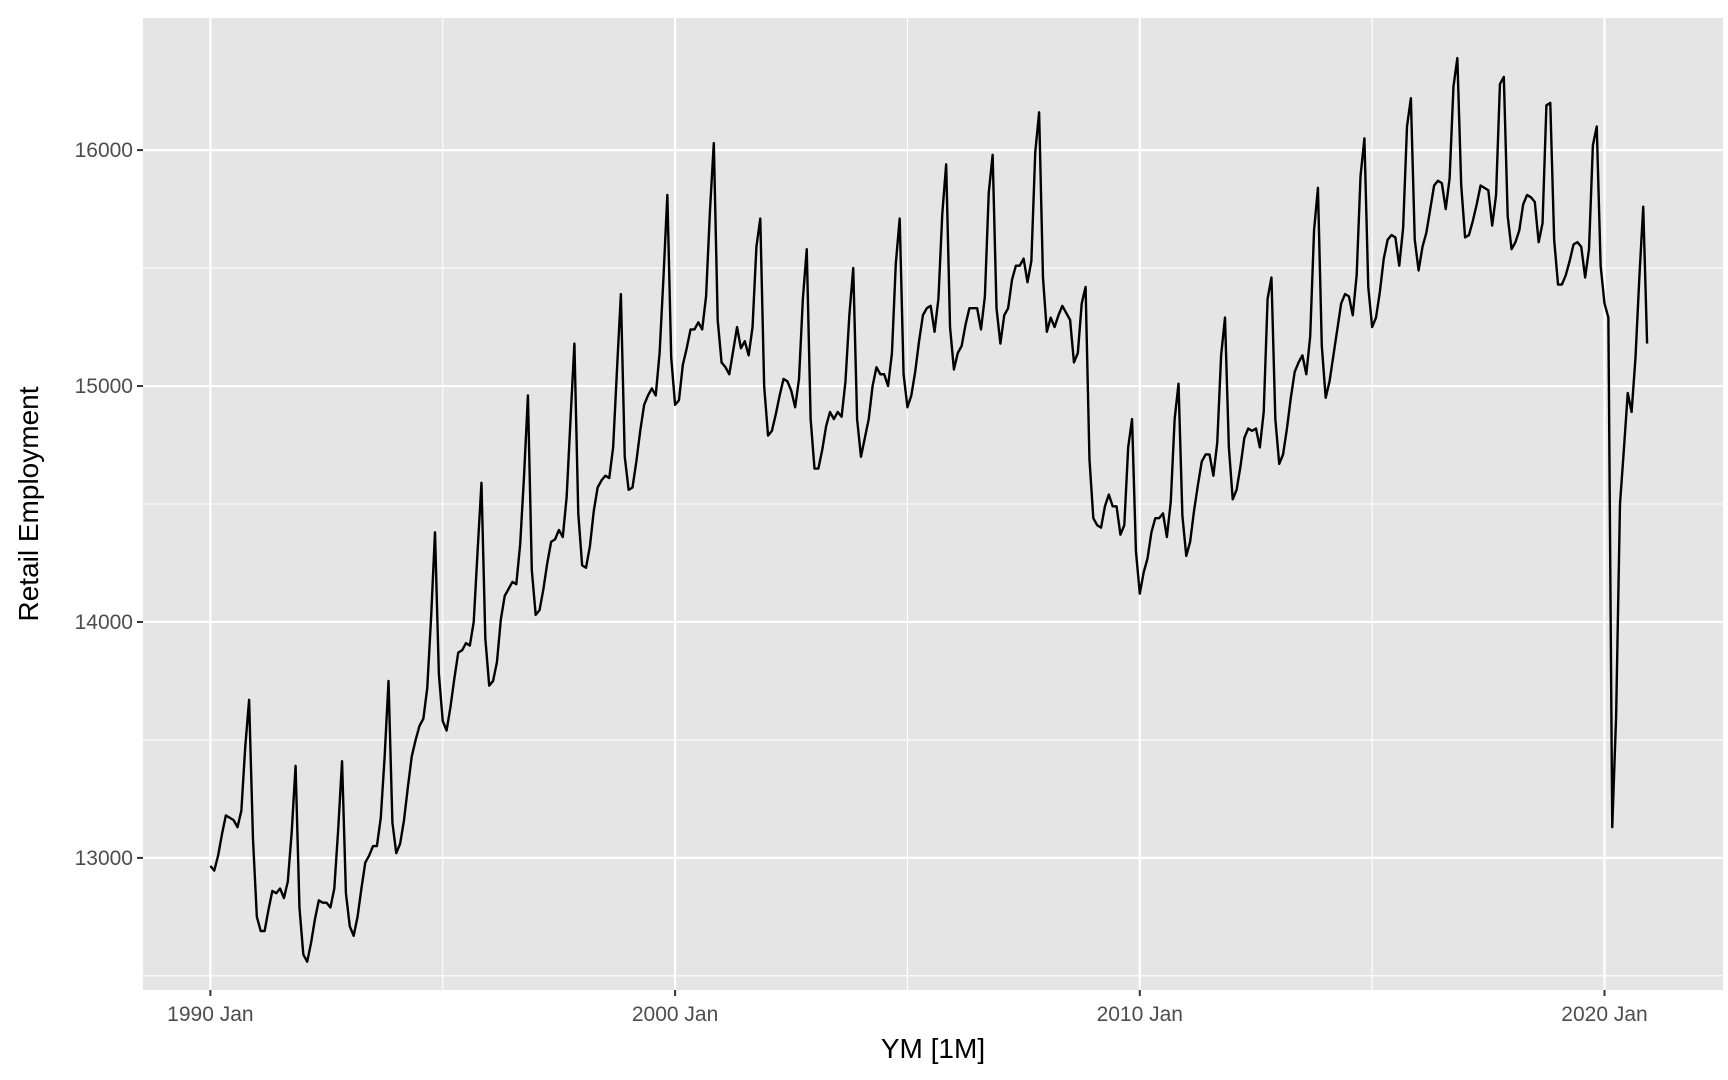 Image resolution: width=1728 pixels, height=1080 pixels. I want to click on x-tick-label: 2000 Jan, so click(675, 1014).